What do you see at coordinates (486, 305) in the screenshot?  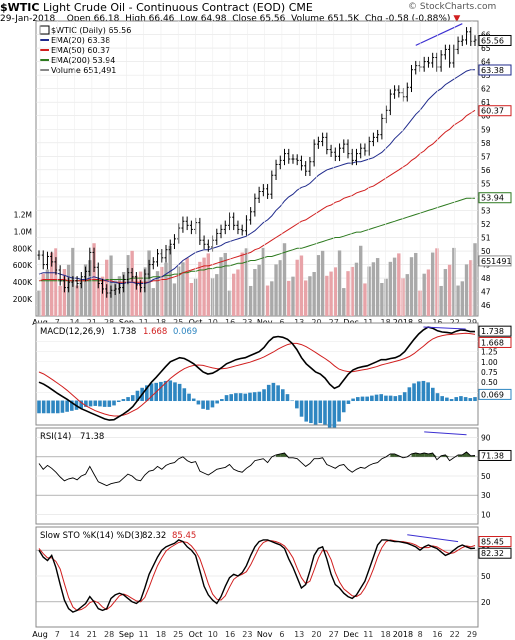 I see `y-tick-label: 46` at bounding box center [486, 305].